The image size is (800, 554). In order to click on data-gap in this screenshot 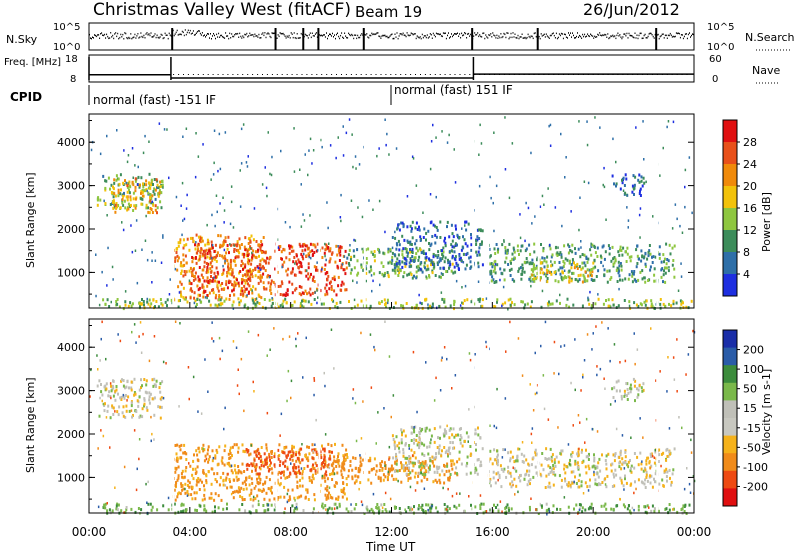, I will do `click(657, 211)`.